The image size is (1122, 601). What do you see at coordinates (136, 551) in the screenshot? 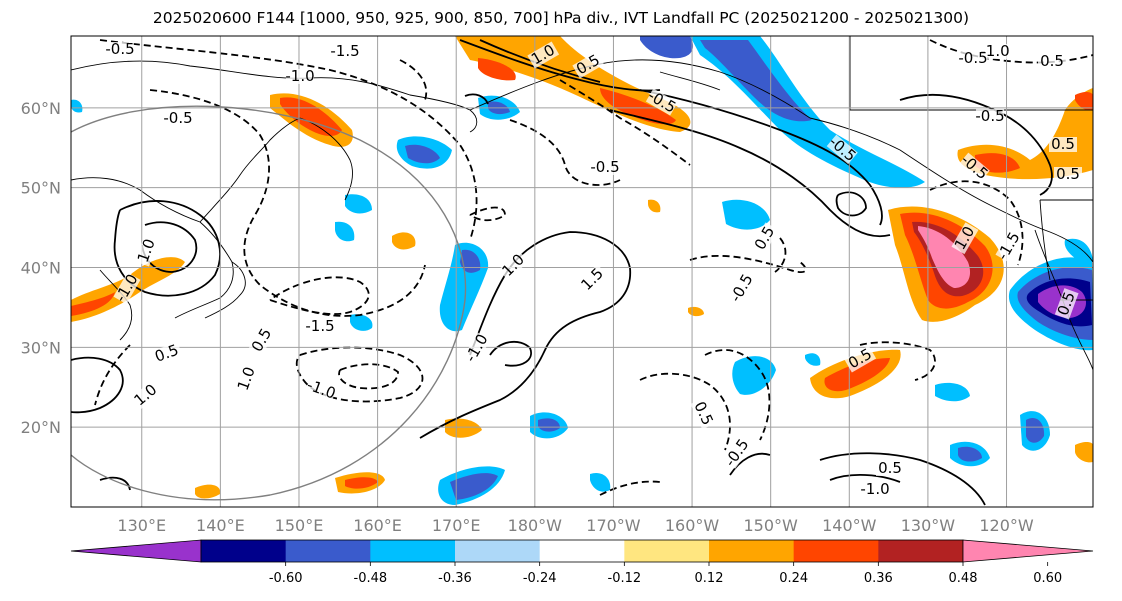
I see `colorbar-extend-low` at bounding box center [136, 551].